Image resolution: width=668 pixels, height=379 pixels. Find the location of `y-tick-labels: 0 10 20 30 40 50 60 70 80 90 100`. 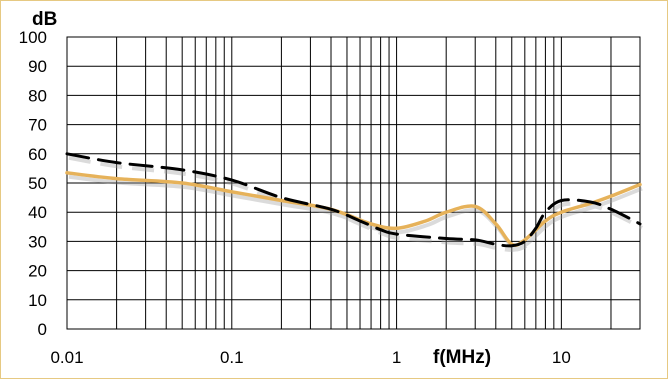

y-tick-labels: 0 10 20 30 40 50 60 70 80 90 100 is located at coordinates (33, 183).